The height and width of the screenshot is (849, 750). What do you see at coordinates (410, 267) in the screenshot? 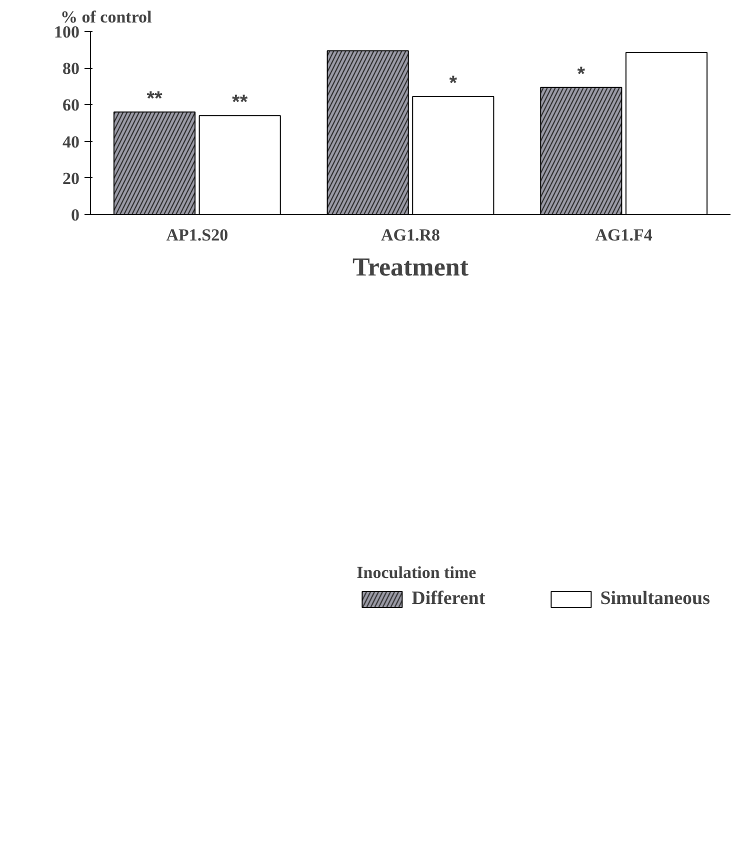
I see `x-axis-title: Treatment` at bounding box center [410, 267].